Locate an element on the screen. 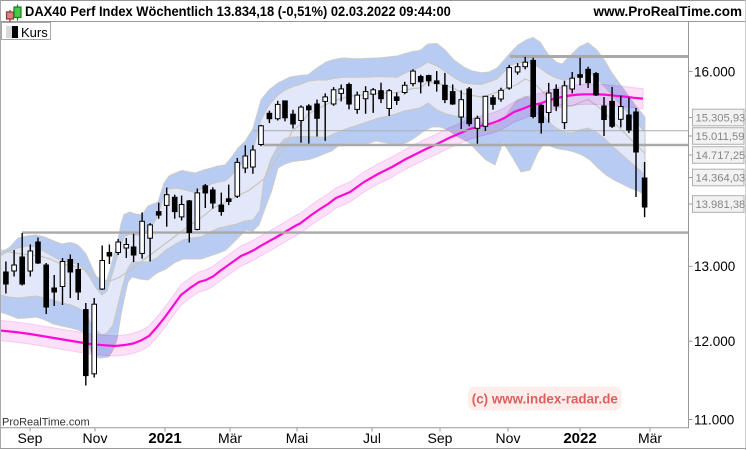 Image resolution: width=746 pixels, height=450 pixels. svg-text: 13.981,38 is located at coordinates (721, 205).